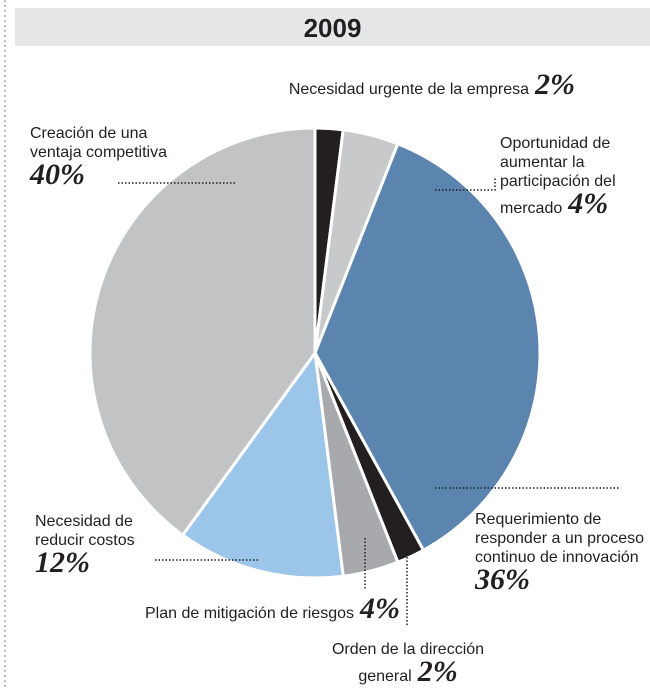 Image resolution: width=650 pixels, height=689 pixels. I want to click on slice-label: Necesidad de reducir costos 12%, so click(100, 545).